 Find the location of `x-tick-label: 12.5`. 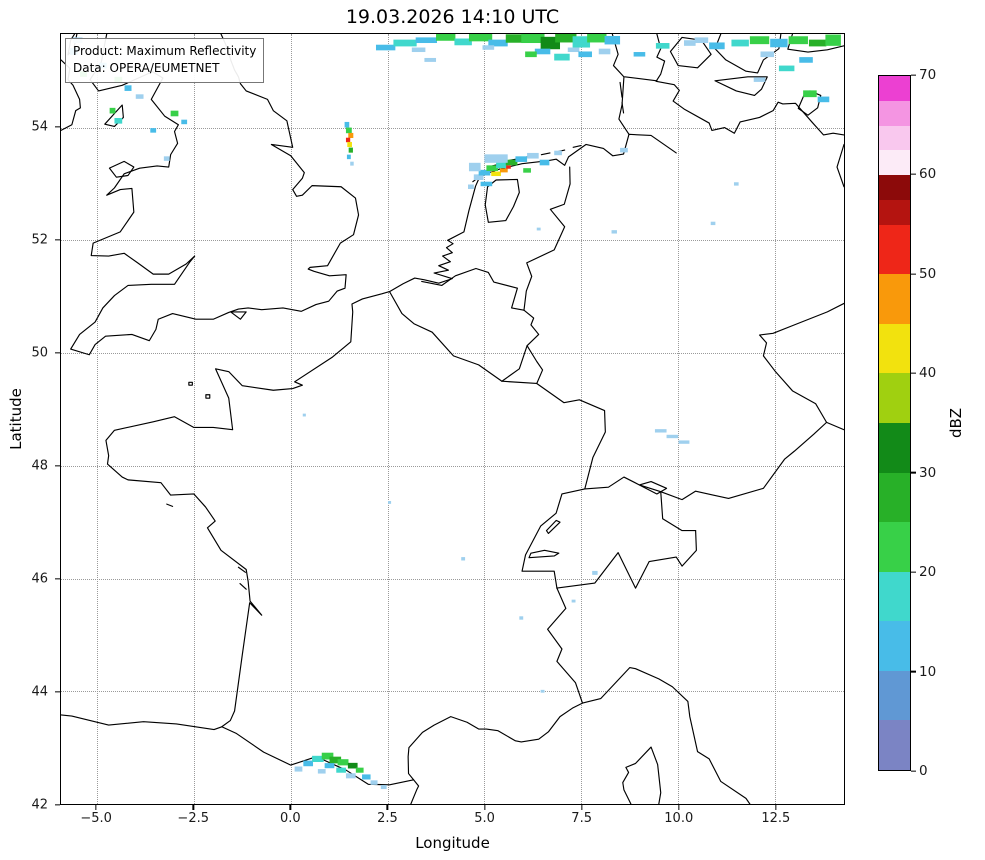

x-tick-label: 12.5 is located at coordinates (776, 818).